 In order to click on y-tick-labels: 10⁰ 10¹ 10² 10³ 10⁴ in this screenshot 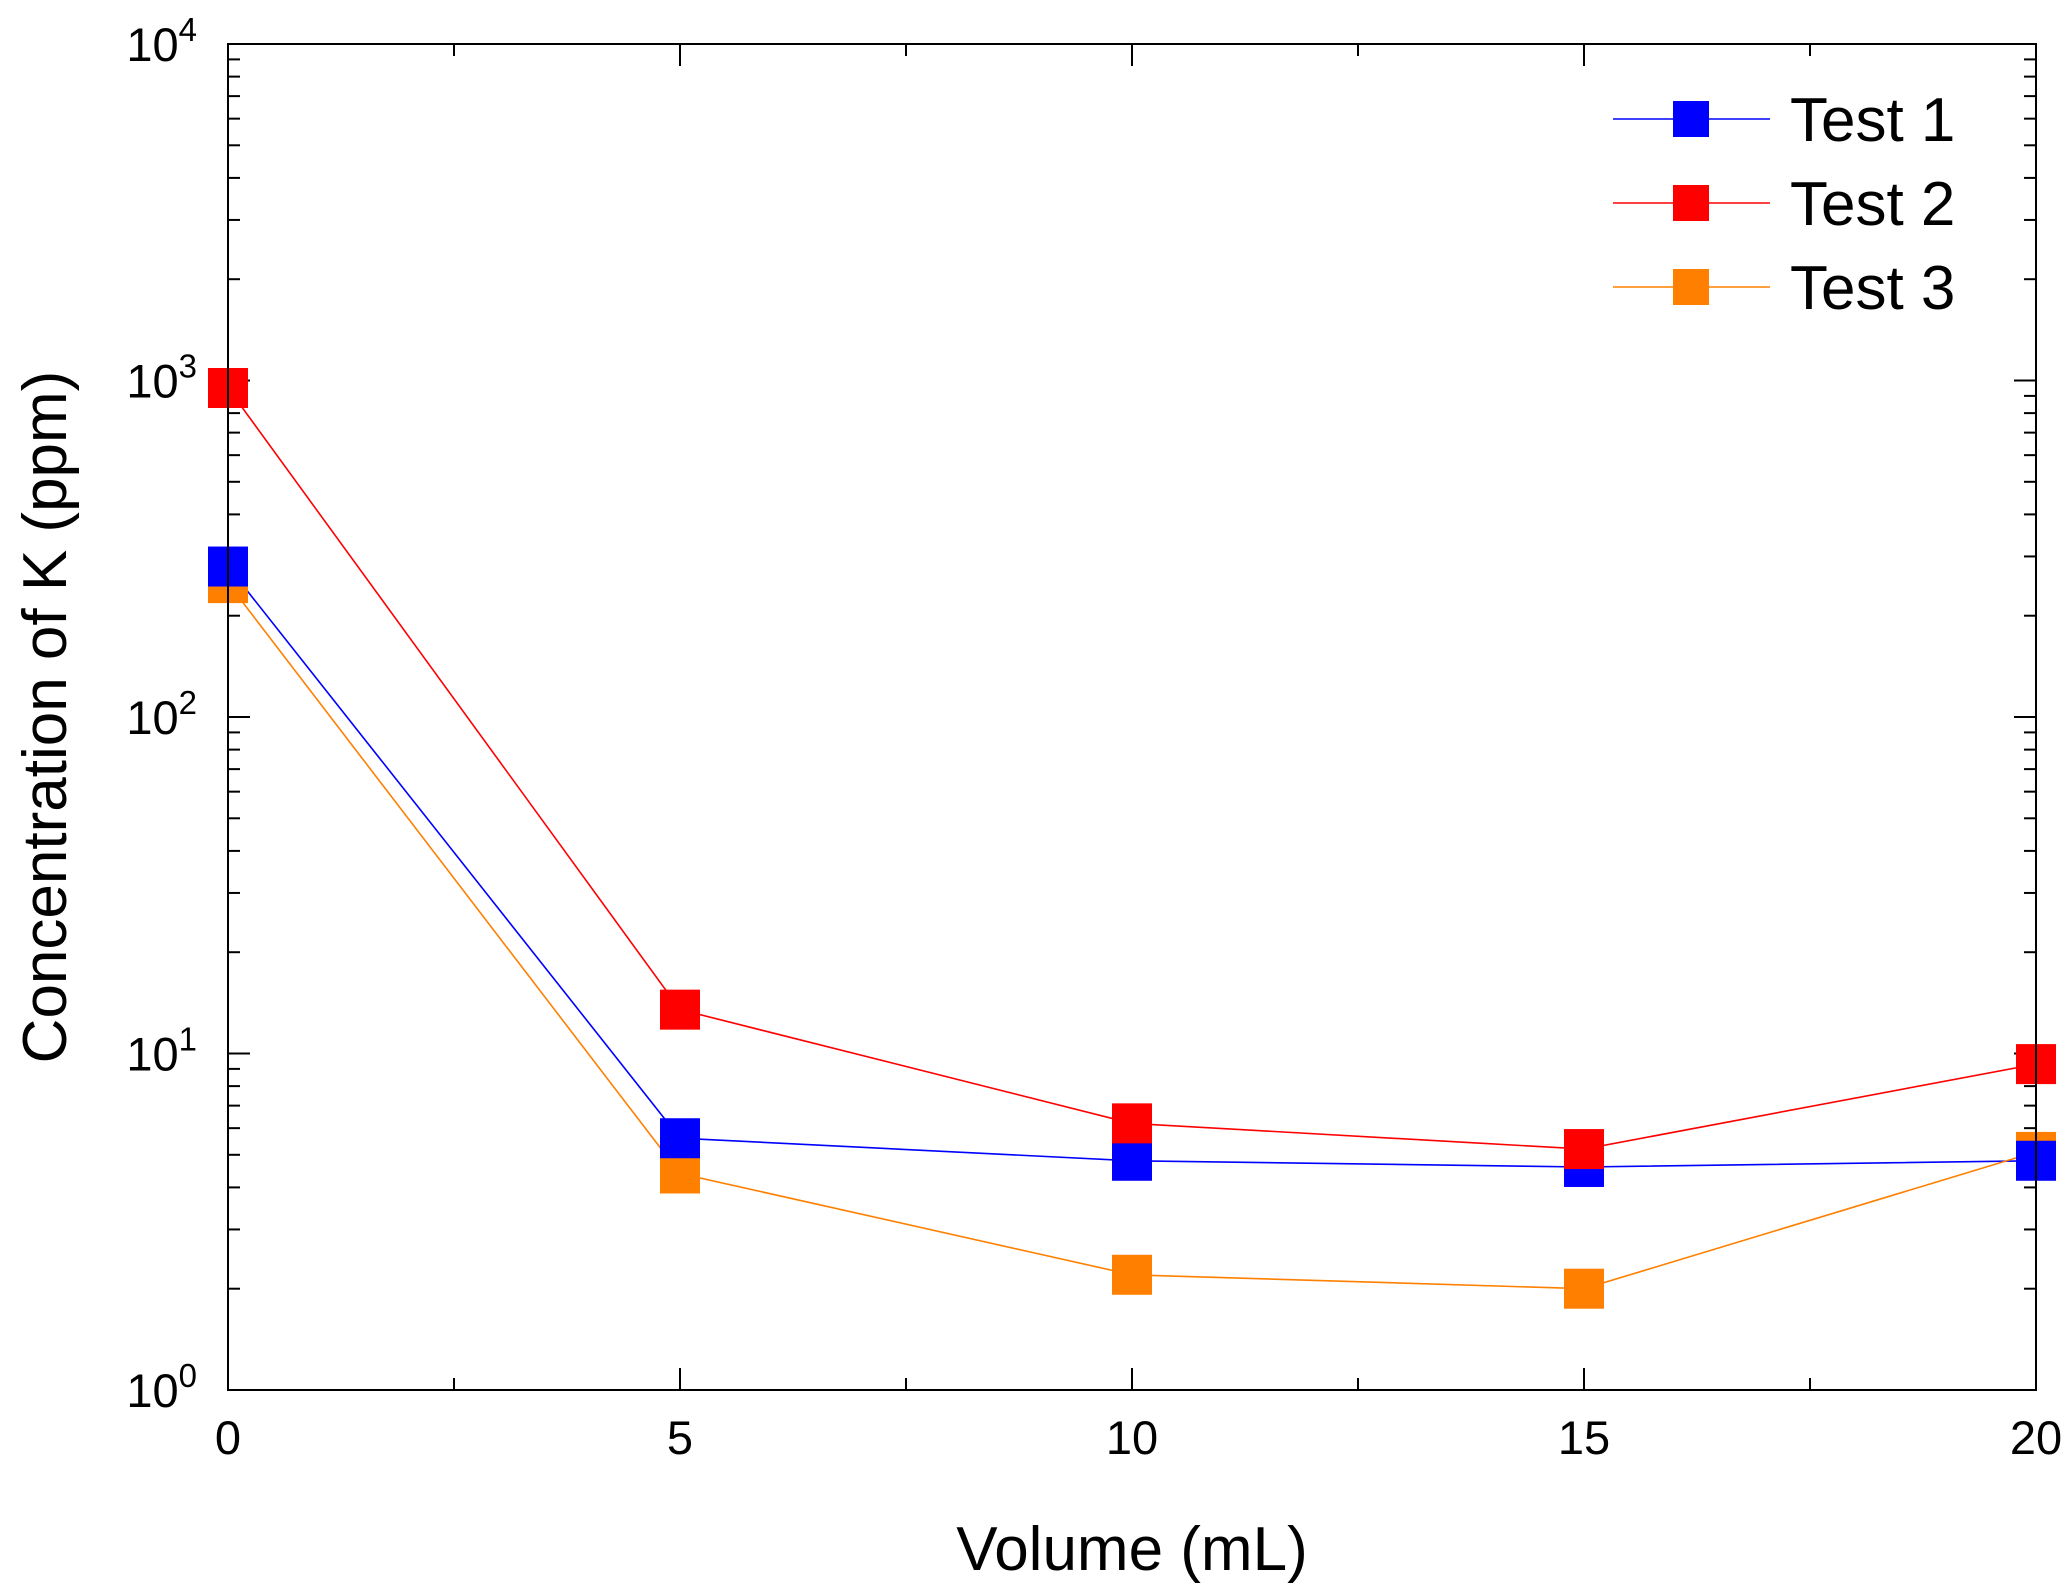, I will do `click(161, 714)`.